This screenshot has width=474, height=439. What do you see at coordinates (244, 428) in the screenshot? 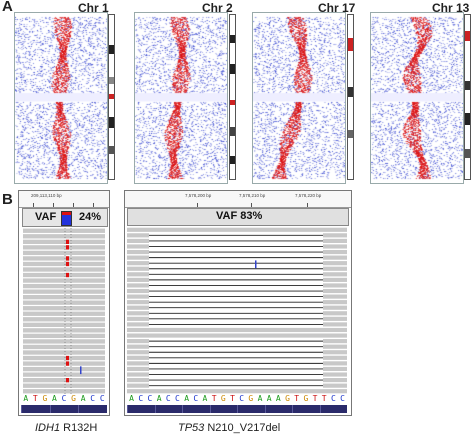
I see `variant-name: N210_V217del` at bounding box center [244, 428].